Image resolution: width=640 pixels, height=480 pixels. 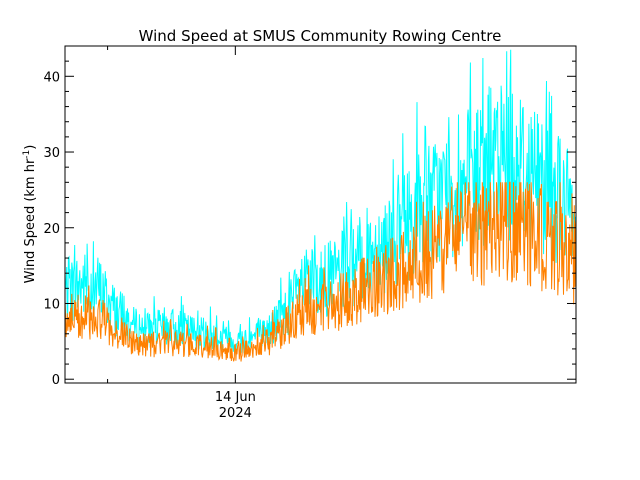 What do you see at coordinates (30, 220) in the screenshot?
I see `y-axis-label-main: Wind Speed (km hr` at bounding box center [30, 220].